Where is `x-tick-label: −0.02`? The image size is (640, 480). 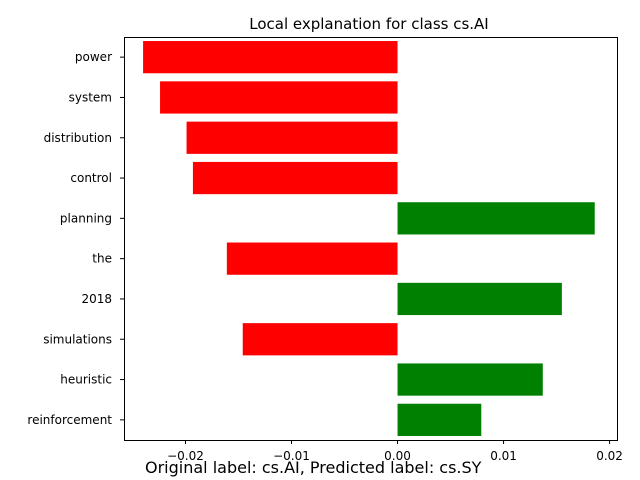 x-tick-label: −0.02 is located at coordinates (185, 456).